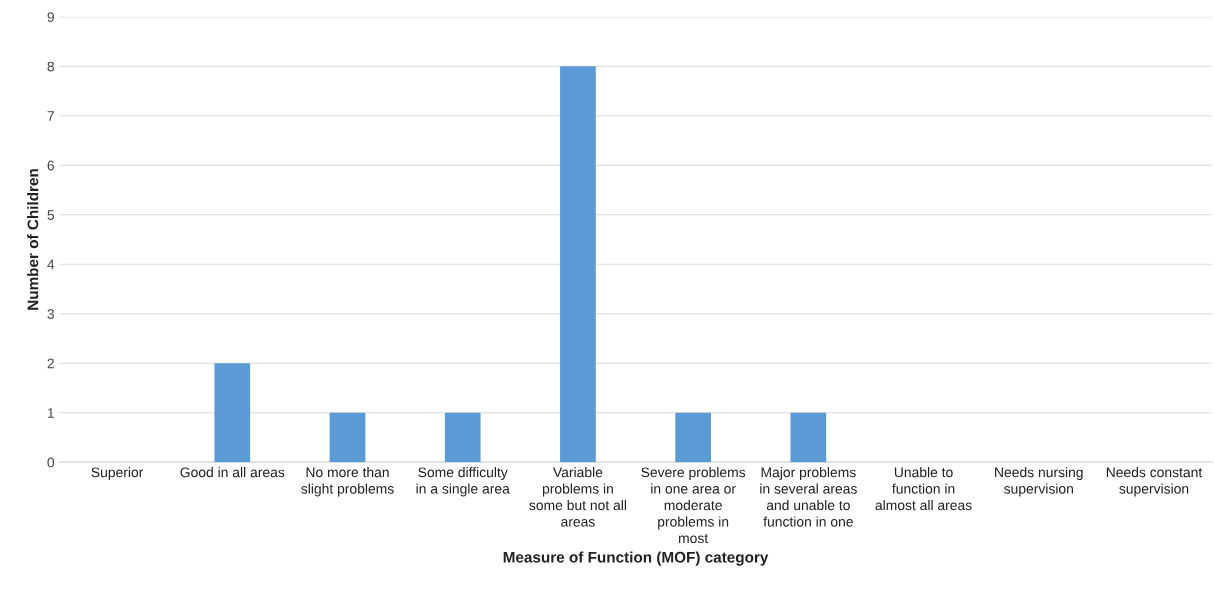 The height and width of the screenshot is (601, 1214). Describe the element at coordinates (923, 489) in the screenshot. I see `x-tick-label: Unable to function in almost all areas` at that location.